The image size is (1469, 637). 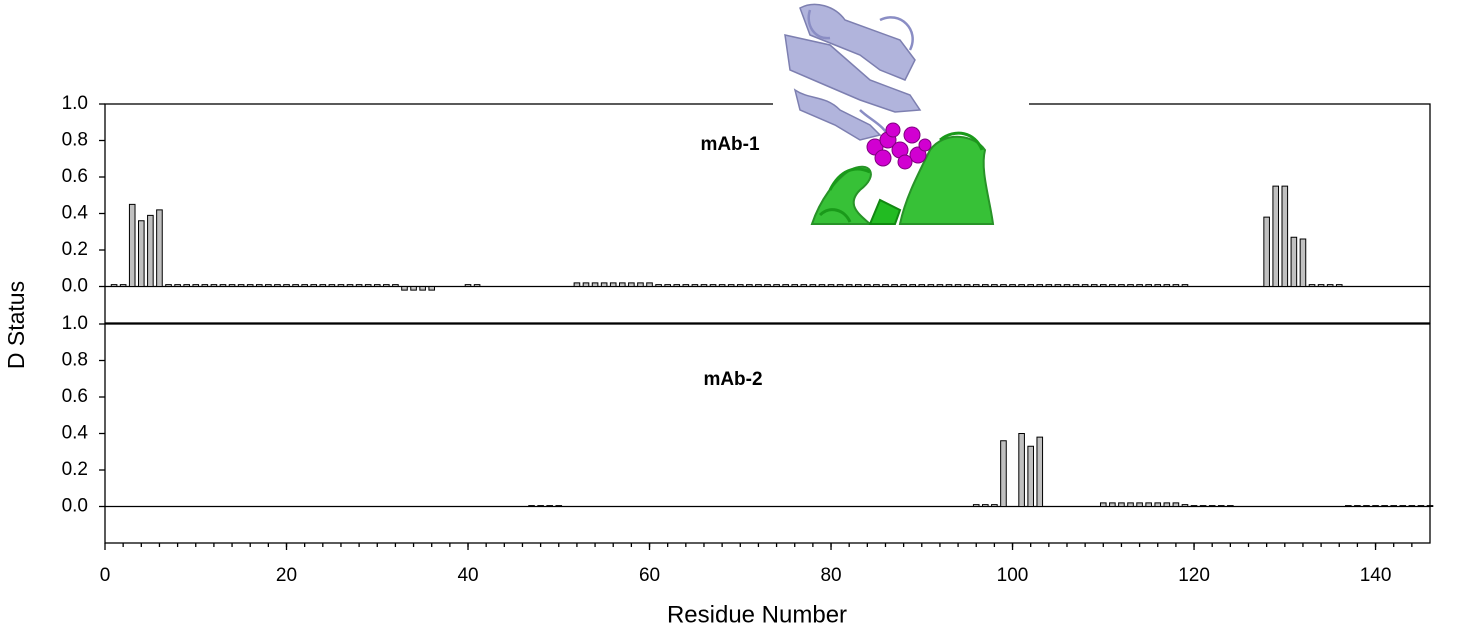 What do you see at coordinates (730, 144) in the screenshot?
I see `panel-title: mAb-1` at bounding box center [730, 144].